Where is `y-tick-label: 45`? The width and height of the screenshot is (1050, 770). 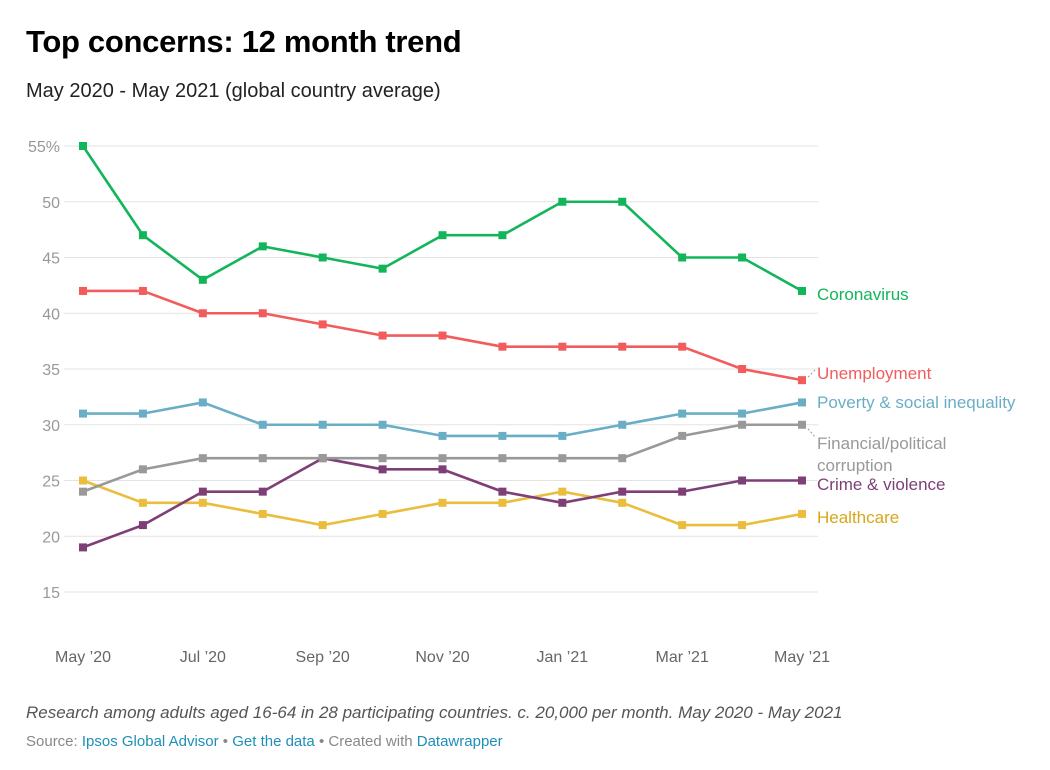 y-tick-label: 45 is located at coordinates (51, 259).